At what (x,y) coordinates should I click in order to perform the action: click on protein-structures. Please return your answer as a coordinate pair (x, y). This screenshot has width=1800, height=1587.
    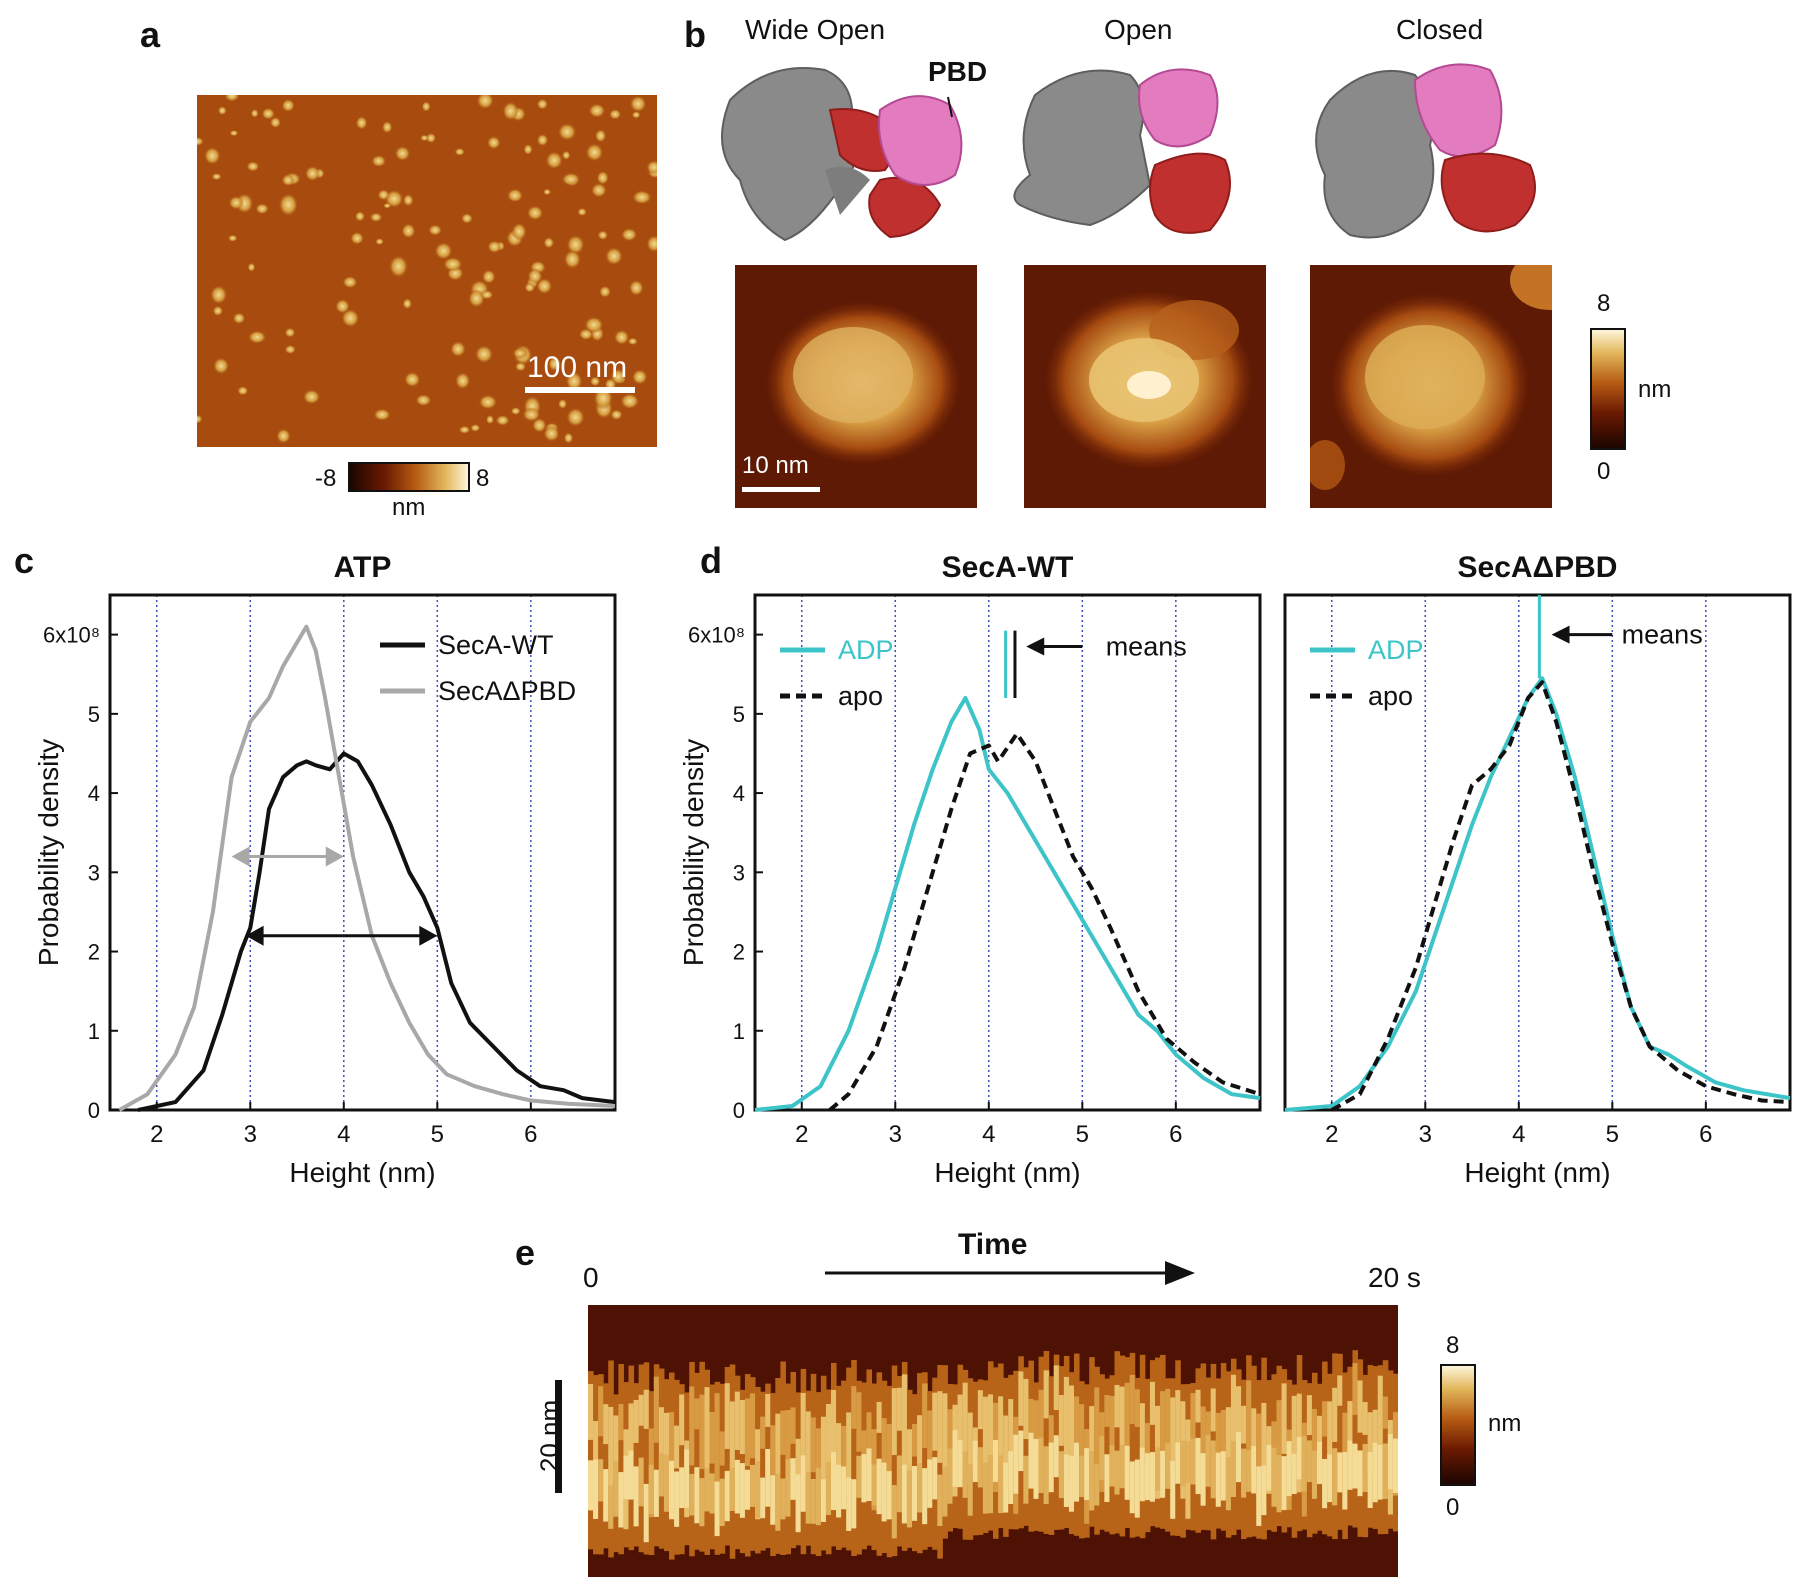
    Looking at the image, I should click on (1128, 152).